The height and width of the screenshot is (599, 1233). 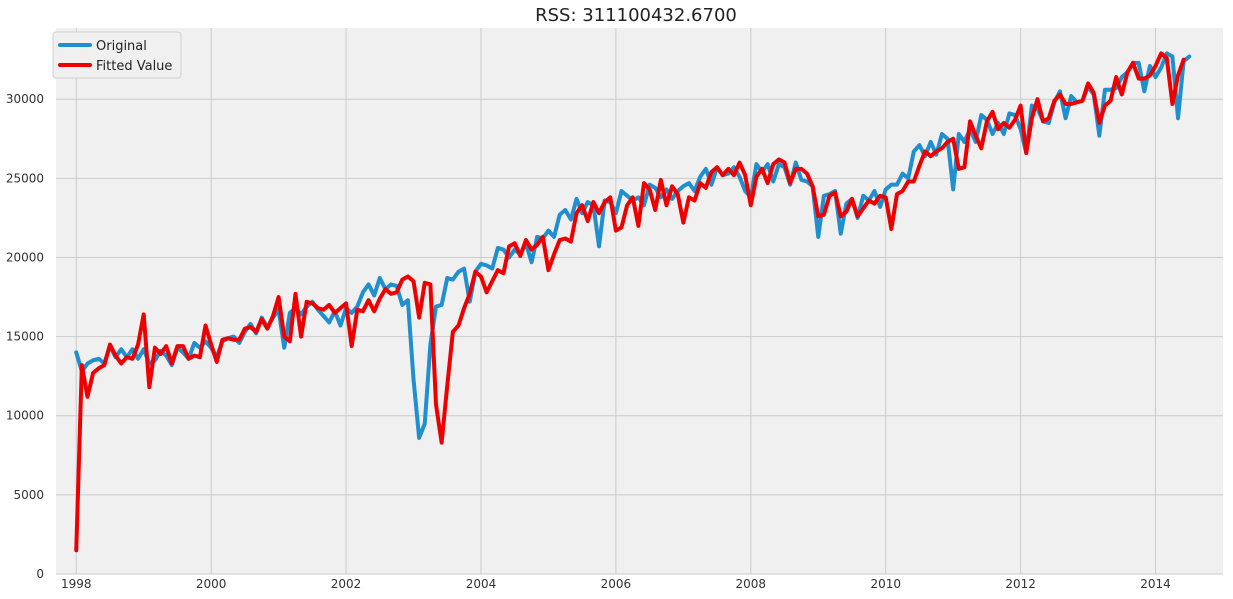 What do you see at coordinates (76, 584) in the screenshot?
I see `x-tick-label: 1998` at bounding box center [76, 584].